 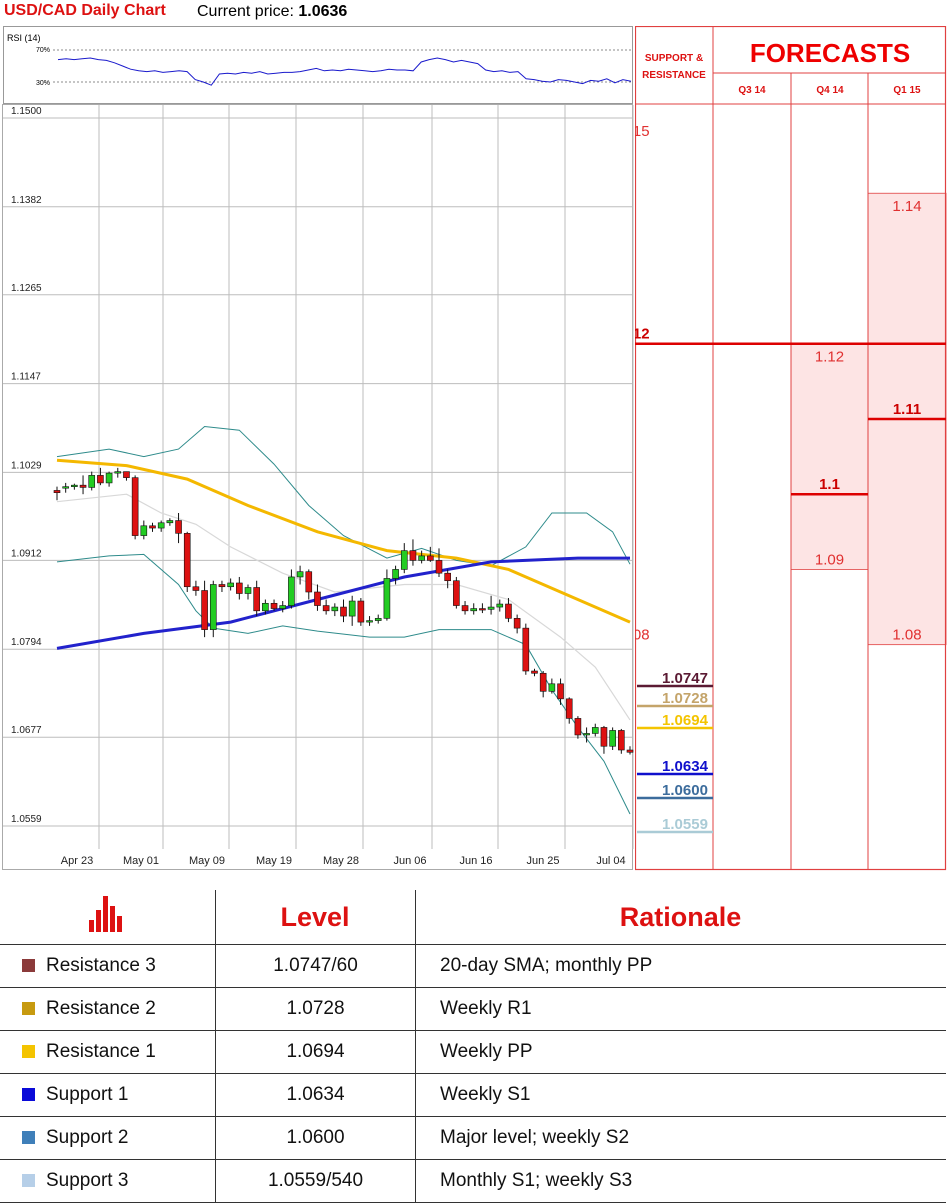 I want to click on row-name-cell: Support 1, so click(x=108, y=1095).